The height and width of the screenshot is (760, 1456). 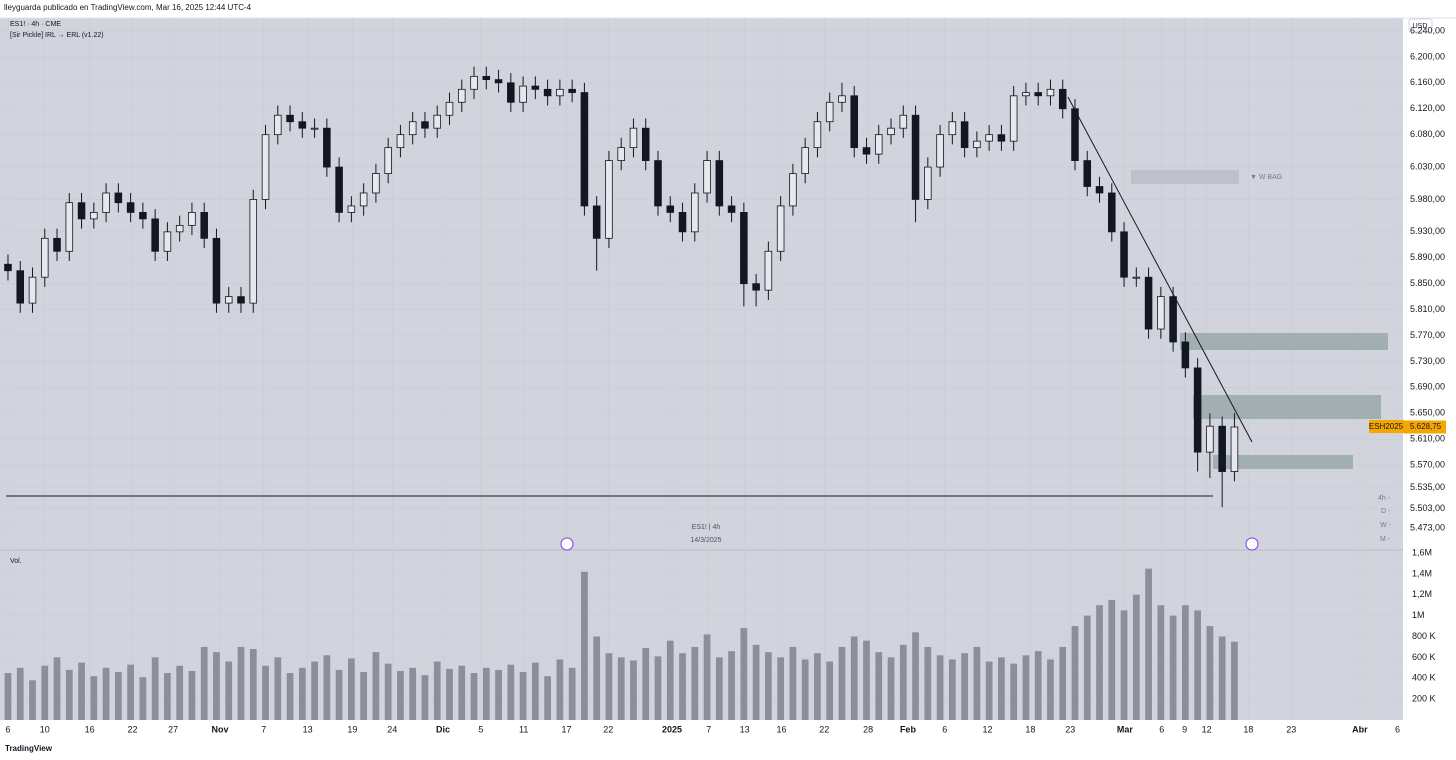 What do you see at coordinates (1291, 729) in the screenshot?
I see `x-tick-label: 23` at bounding box center [1291, 729].